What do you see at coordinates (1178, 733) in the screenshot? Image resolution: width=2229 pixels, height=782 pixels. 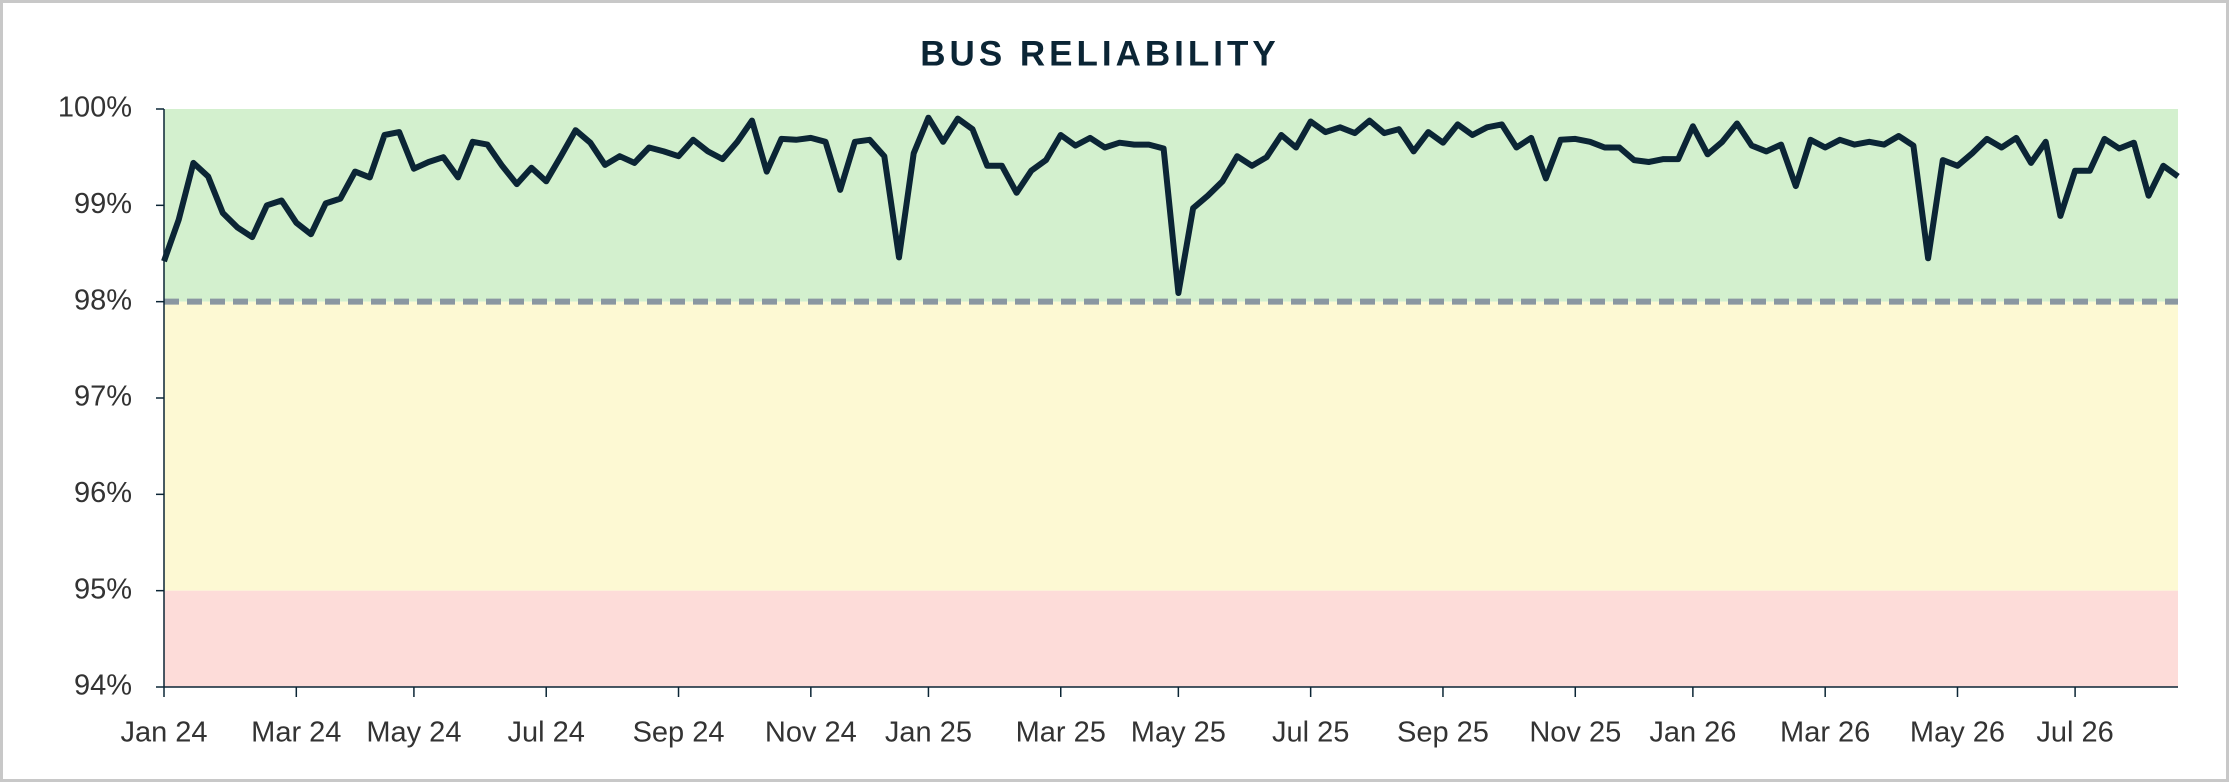 I see `x-tick-label: May 25` at bounding box center [1178, 733].